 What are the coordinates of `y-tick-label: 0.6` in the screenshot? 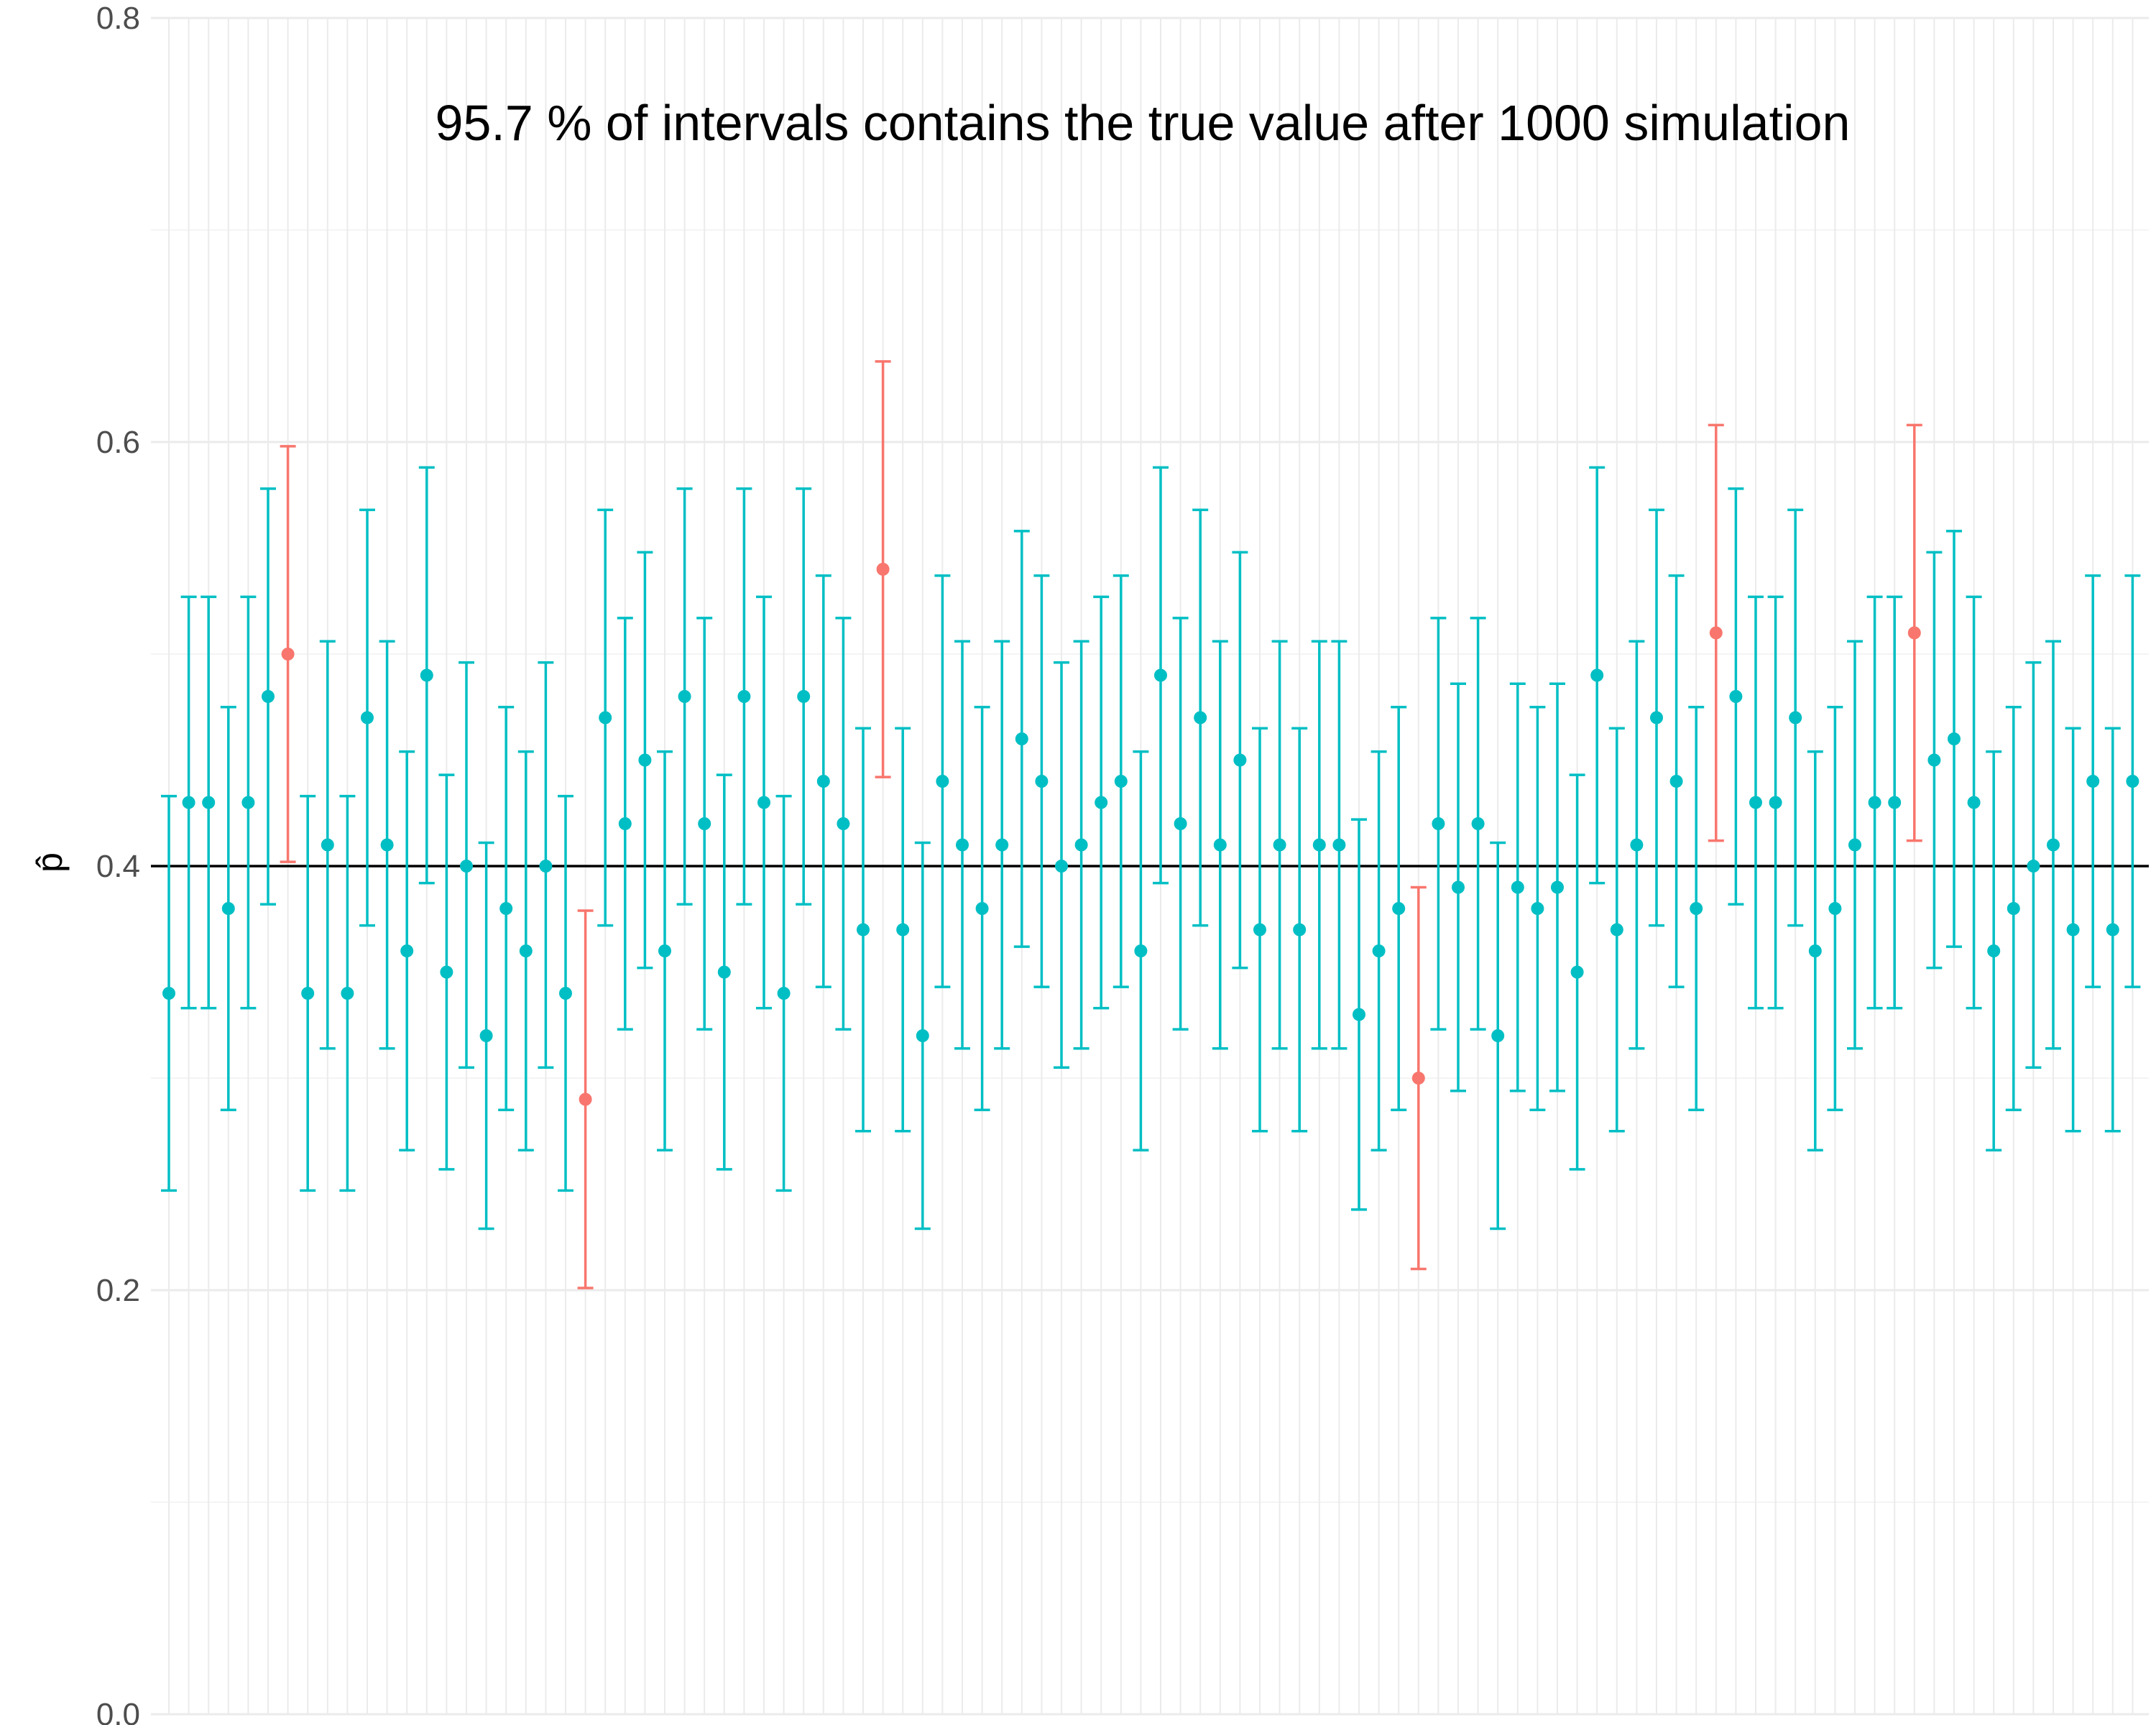 It's located at (118, 442).